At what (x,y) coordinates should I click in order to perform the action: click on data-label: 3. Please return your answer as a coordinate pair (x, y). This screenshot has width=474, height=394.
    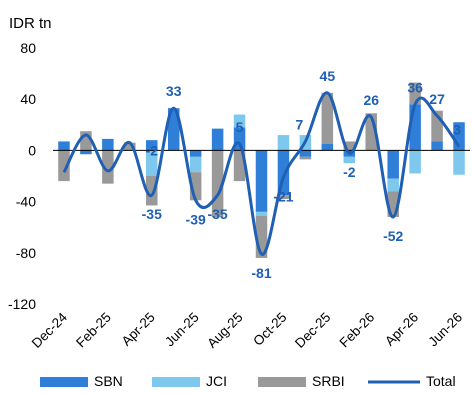
    Looking at the image, I should click on (457, 130).